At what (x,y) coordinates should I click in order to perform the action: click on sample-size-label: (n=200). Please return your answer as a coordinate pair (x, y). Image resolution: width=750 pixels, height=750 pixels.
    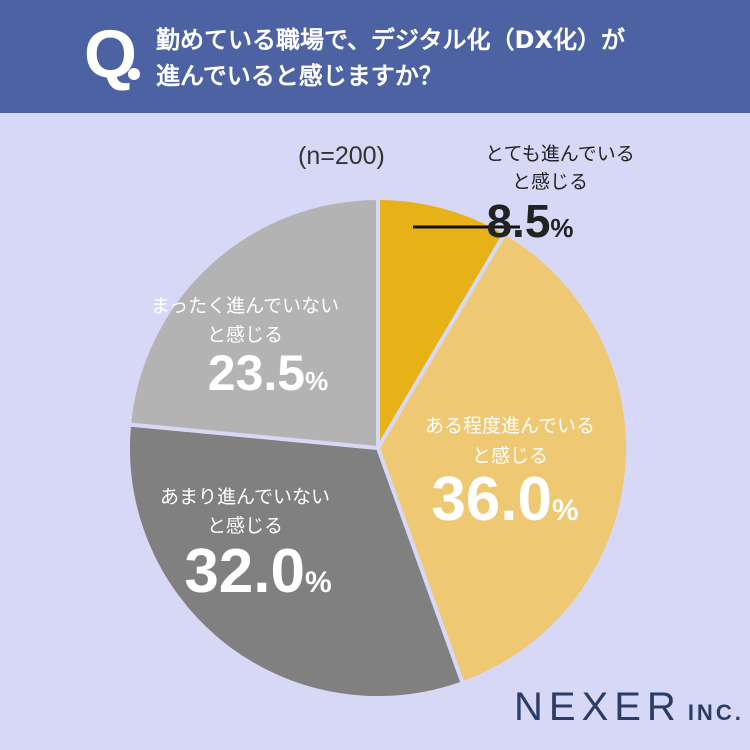
    Looking at the image, I should click on (341, 156).